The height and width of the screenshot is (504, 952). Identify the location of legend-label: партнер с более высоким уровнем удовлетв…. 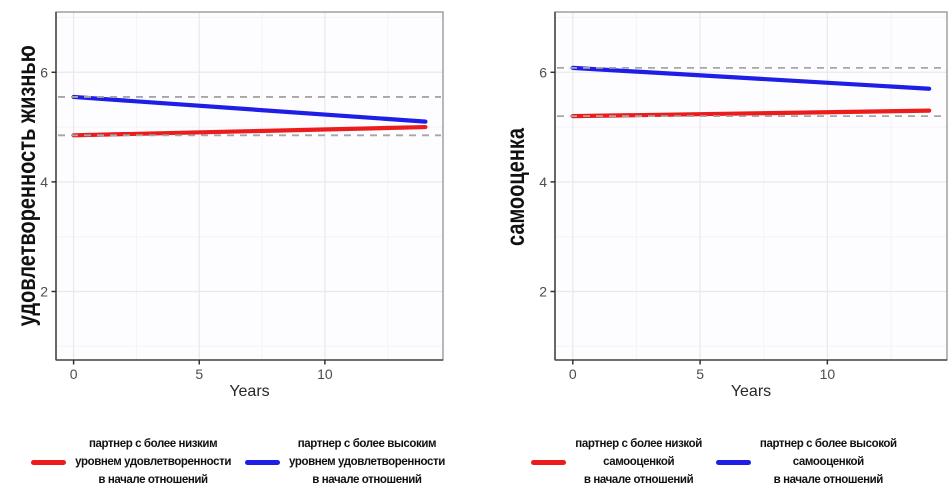
(367, 462).